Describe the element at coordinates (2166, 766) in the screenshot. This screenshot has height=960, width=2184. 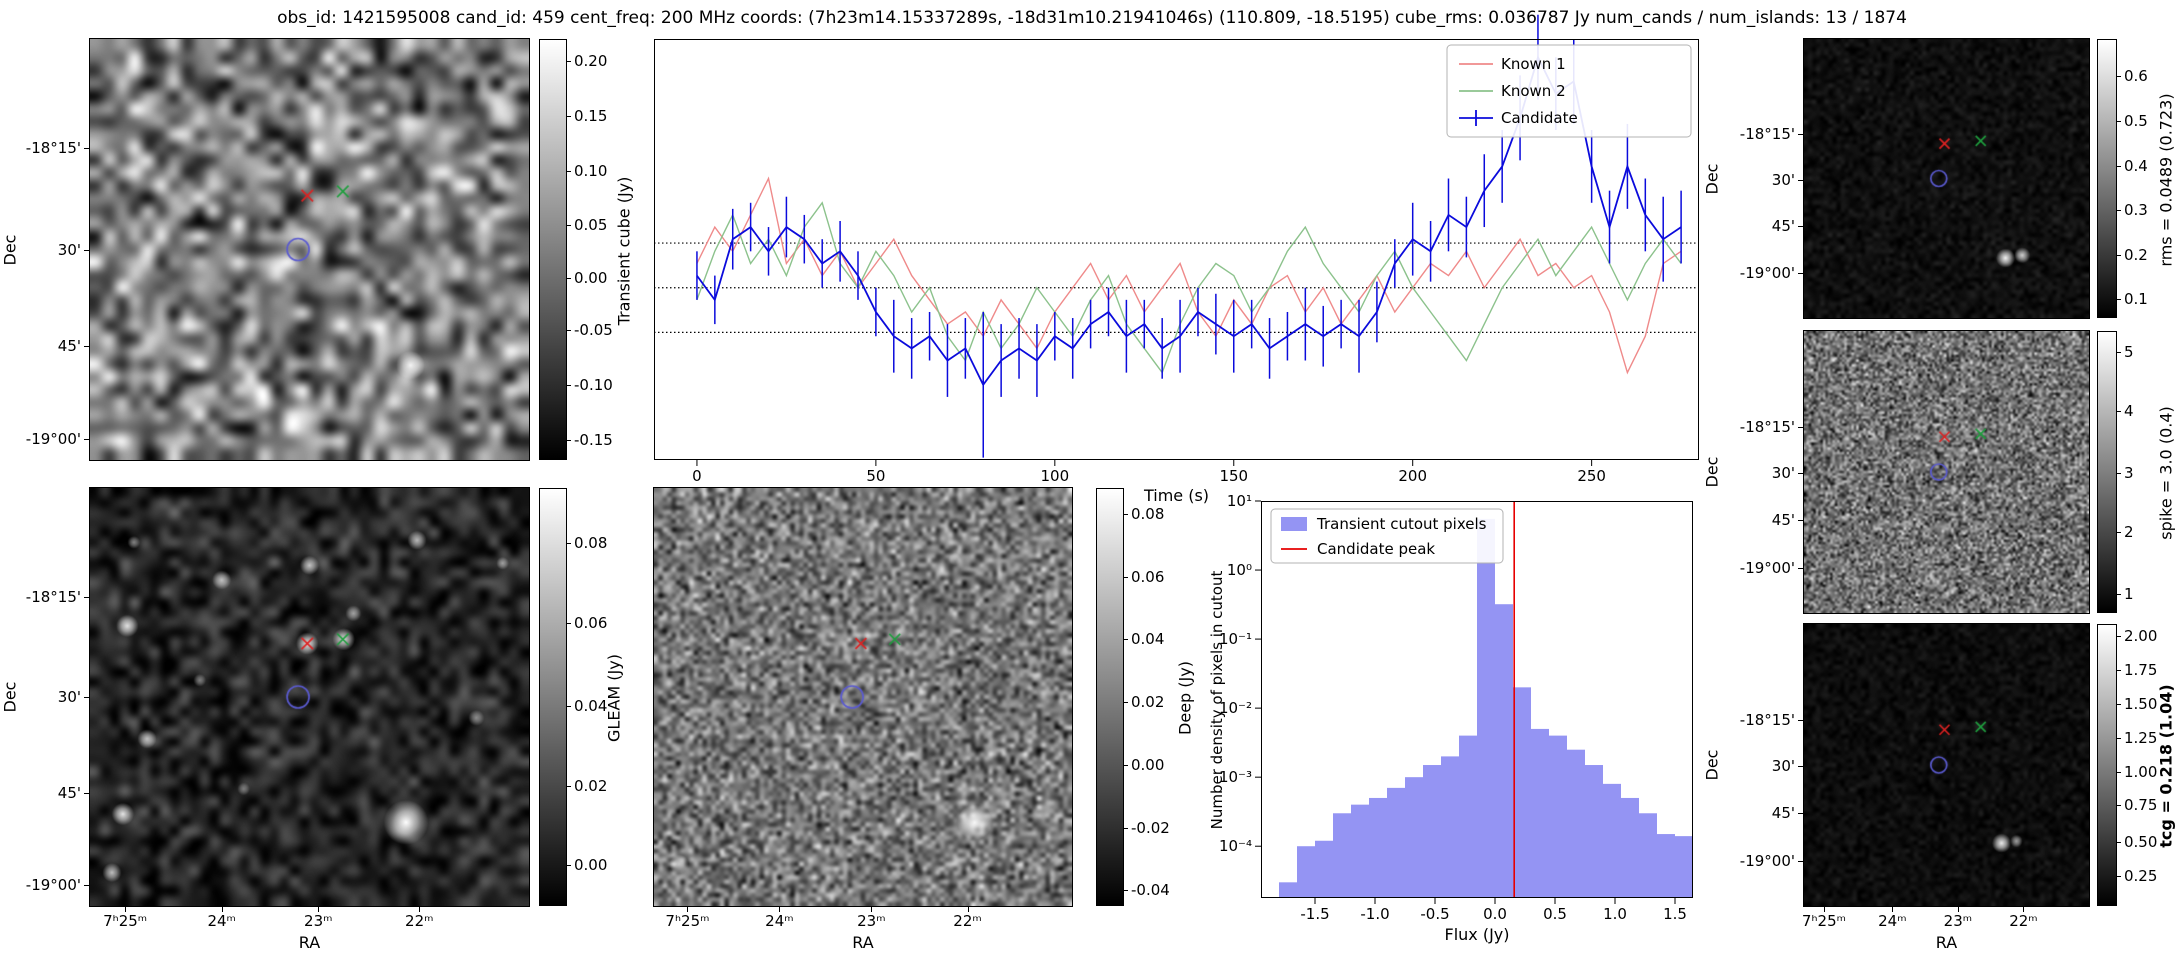
I see `tcg-colorbar-label: tcg = 0.218 (1.04)` at that location.